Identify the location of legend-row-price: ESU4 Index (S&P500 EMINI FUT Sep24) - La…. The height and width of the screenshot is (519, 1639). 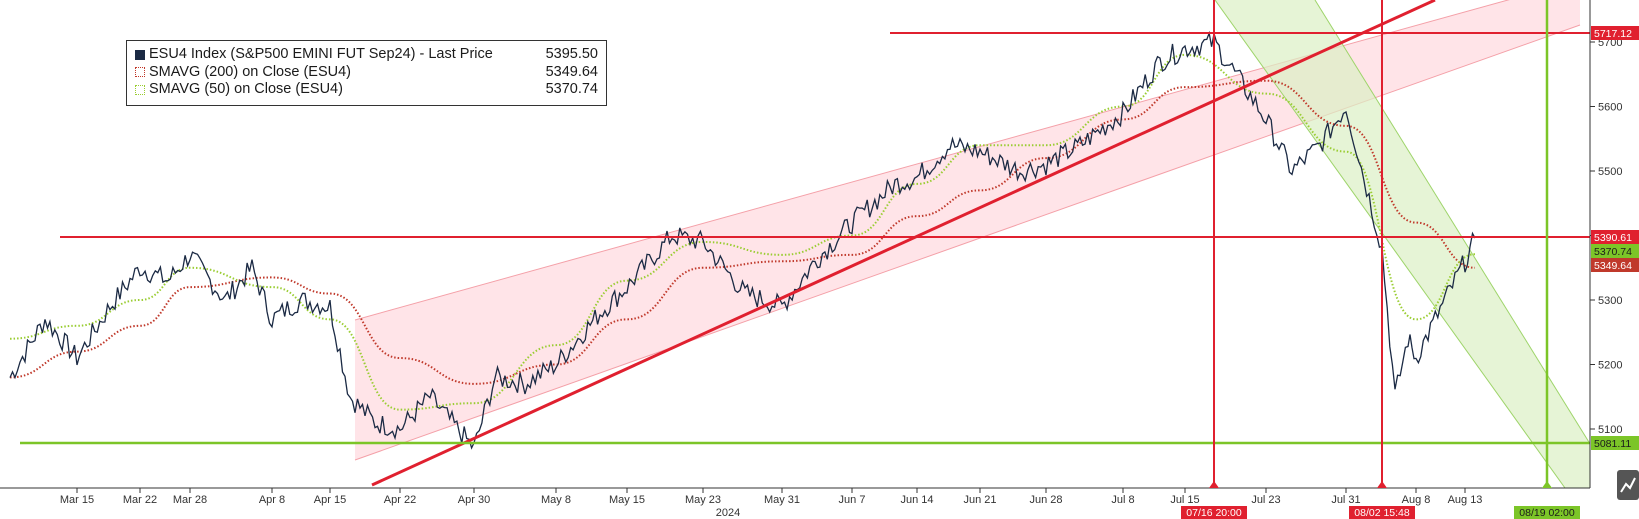
(366, 55).